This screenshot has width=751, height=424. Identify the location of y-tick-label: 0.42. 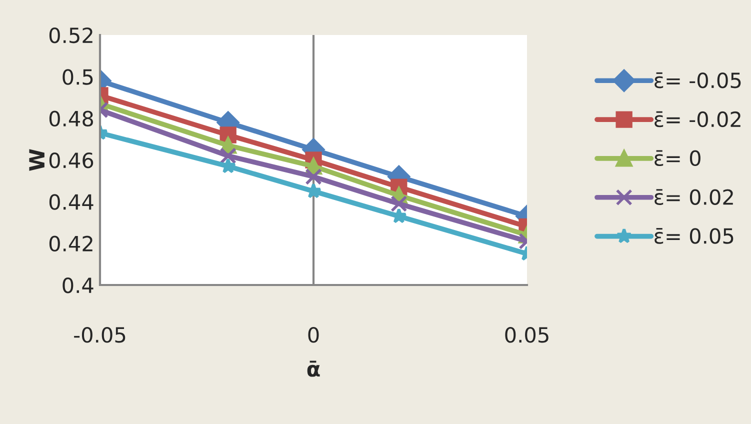
(70, 244).